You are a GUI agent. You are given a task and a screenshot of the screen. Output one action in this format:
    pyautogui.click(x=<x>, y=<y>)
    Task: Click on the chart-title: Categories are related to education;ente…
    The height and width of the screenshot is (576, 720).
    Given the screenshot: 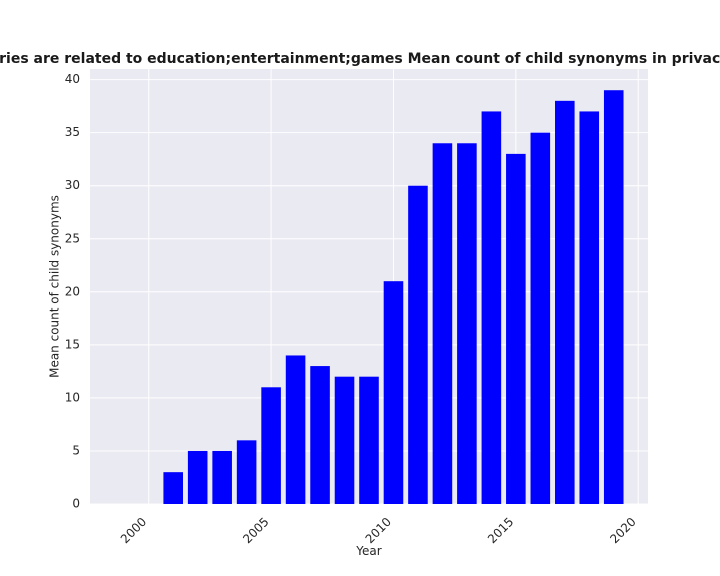 What is the action you would take?
    pyautogui.click(x=360, y=59)
    